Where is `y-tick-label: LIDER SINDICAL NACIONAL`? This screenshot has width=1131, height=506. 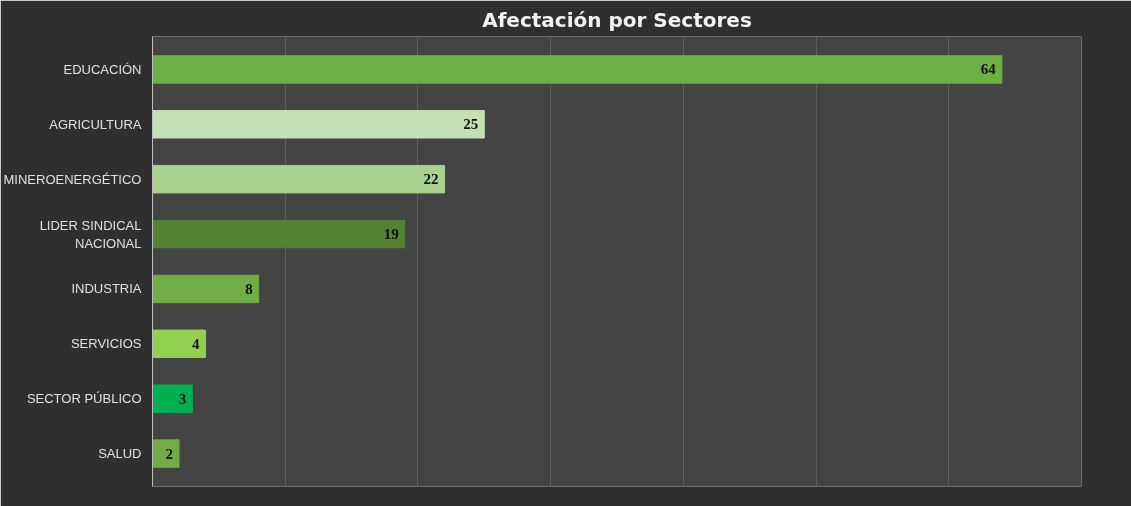
y-tick-label: LIDER SINDICAL NACIONAL is located at coordinates (90, 234).